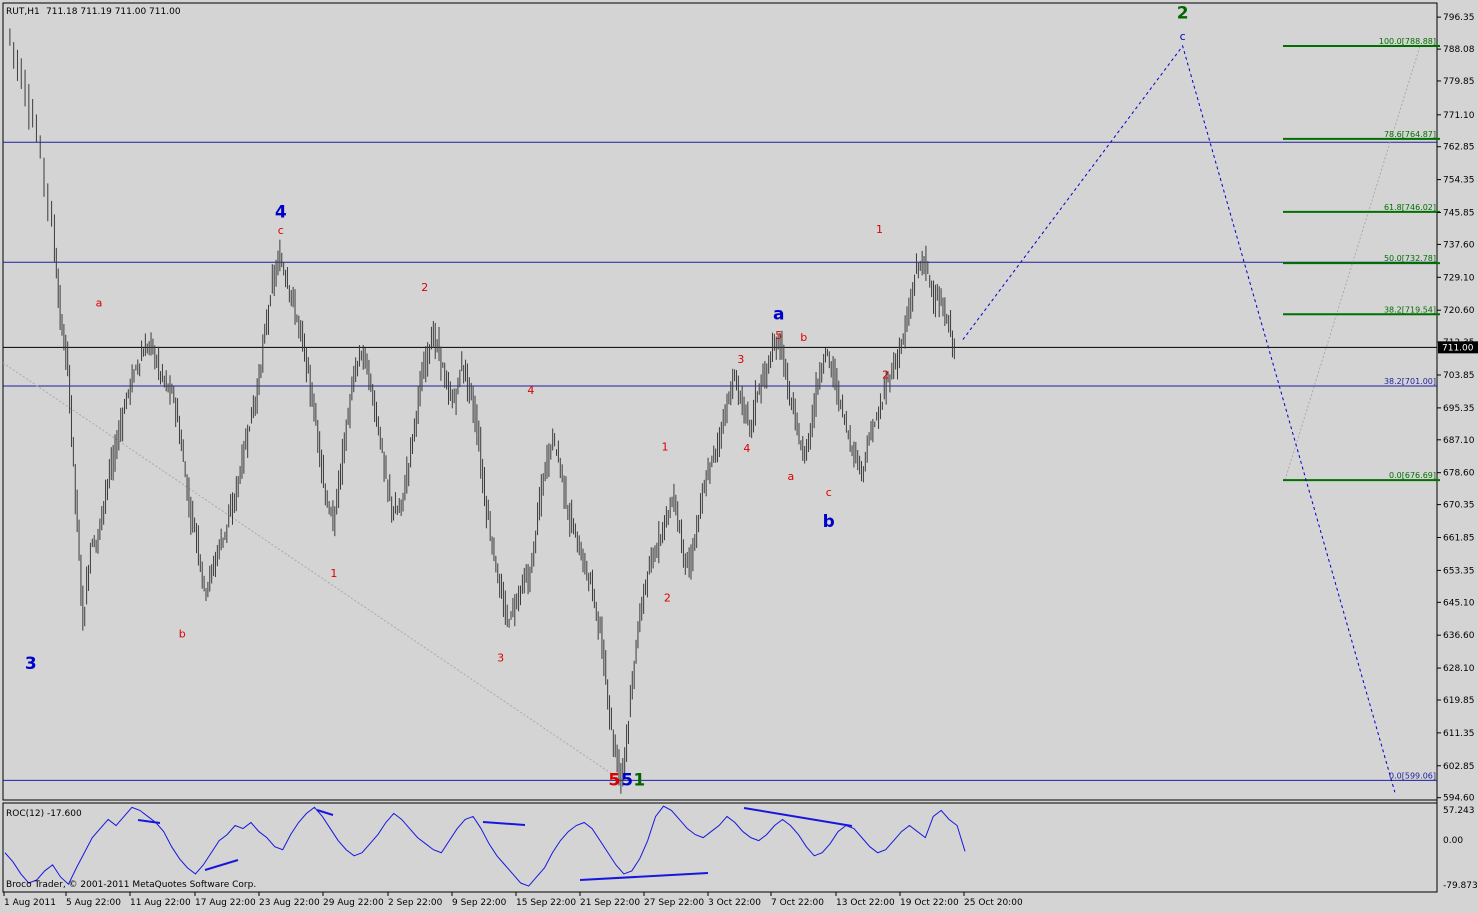  What do you see at coordinates (1459, 799) in the screenshot?
I see `price-tick-label: 594.60` at bounding box center [1459, 799].